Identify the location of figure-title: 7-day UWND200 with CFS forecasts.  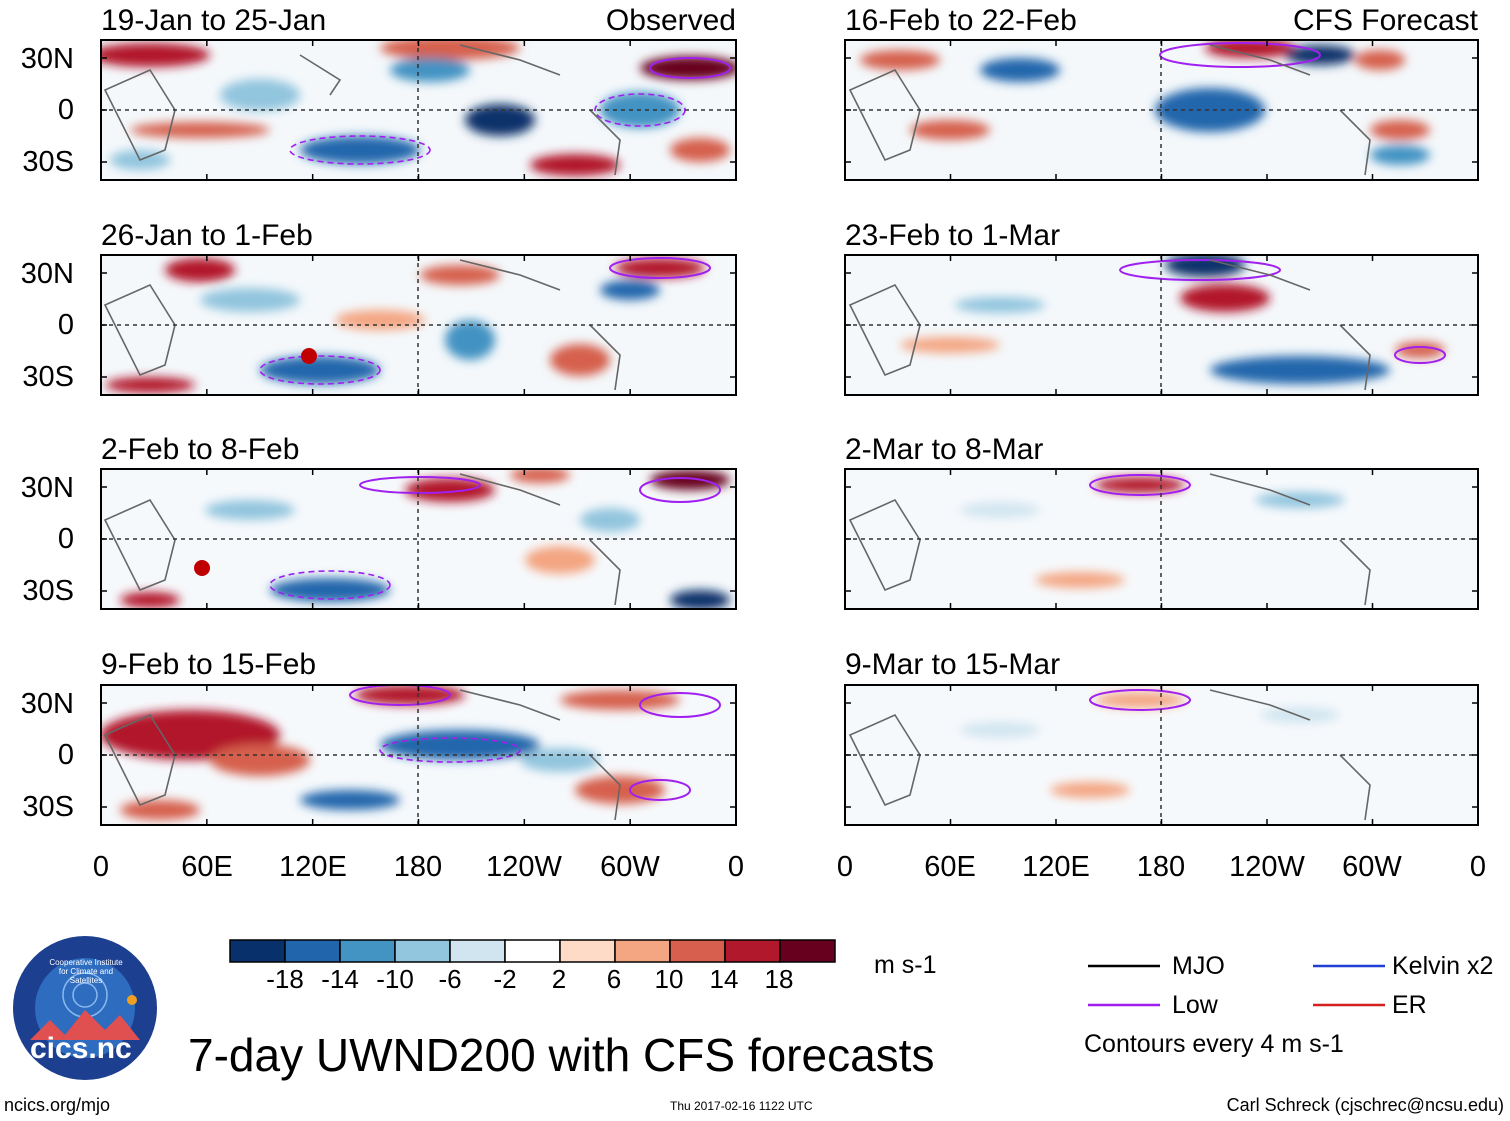
(561, 1055).